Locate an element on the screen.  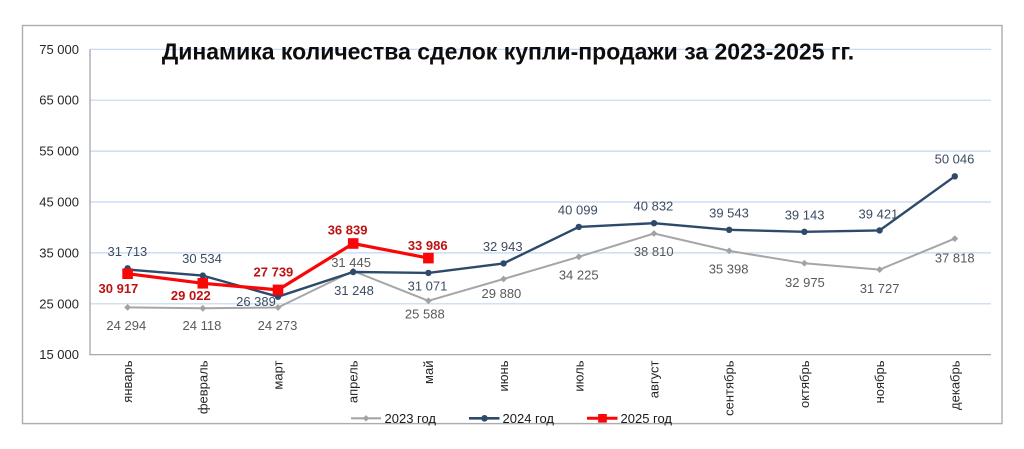
svg-text: 35 398 is located at coordinates (729, 268).